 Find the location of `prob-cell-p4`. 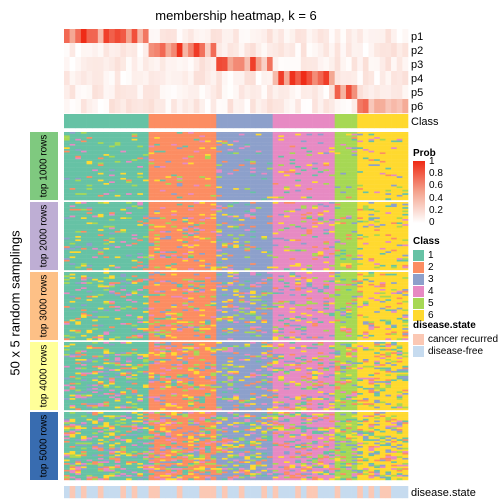

prob-cell-p4 is located at coordinates (264, 78).